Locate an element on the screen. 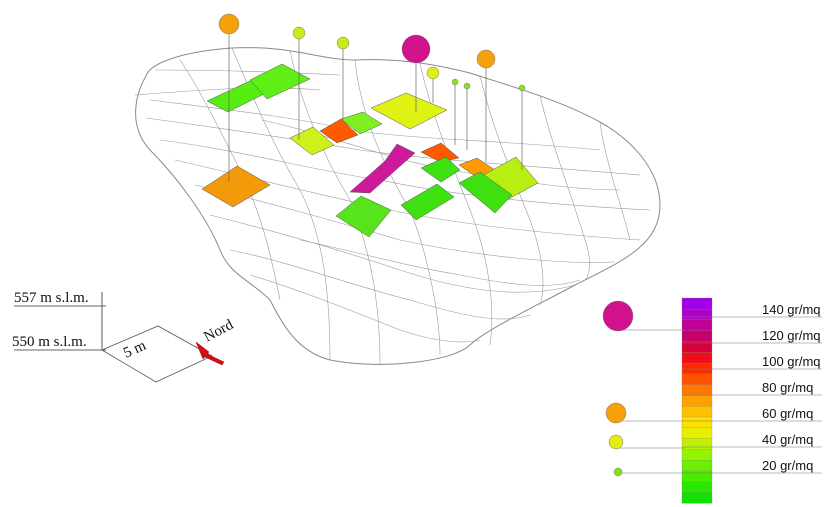  marker-stems is located at coordinates (375, 108).